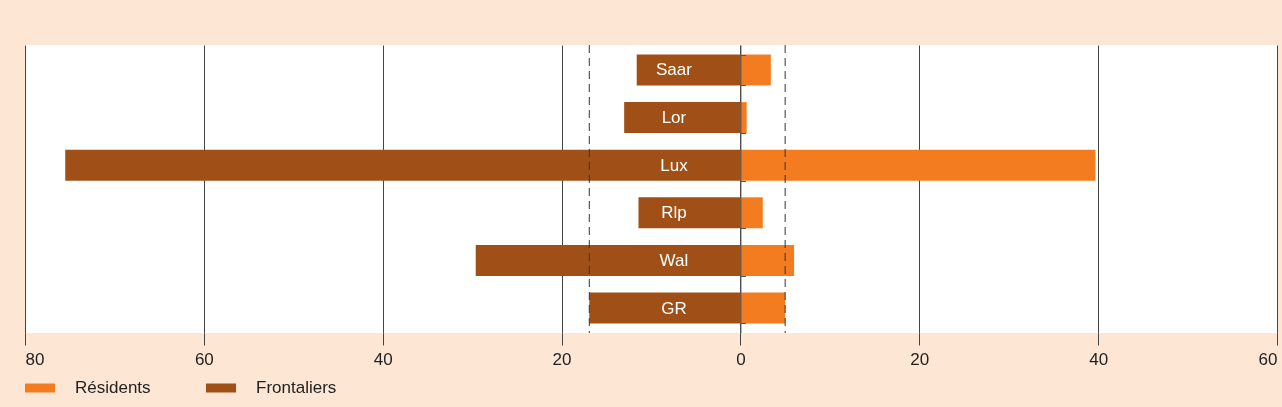 Image resolution: width=1282 pixels, height=407 pixels. What do you see at coordinates (674, 118) in the screenshot?
I see `y-tick-label: Lor` at bounding box center [674, 118].